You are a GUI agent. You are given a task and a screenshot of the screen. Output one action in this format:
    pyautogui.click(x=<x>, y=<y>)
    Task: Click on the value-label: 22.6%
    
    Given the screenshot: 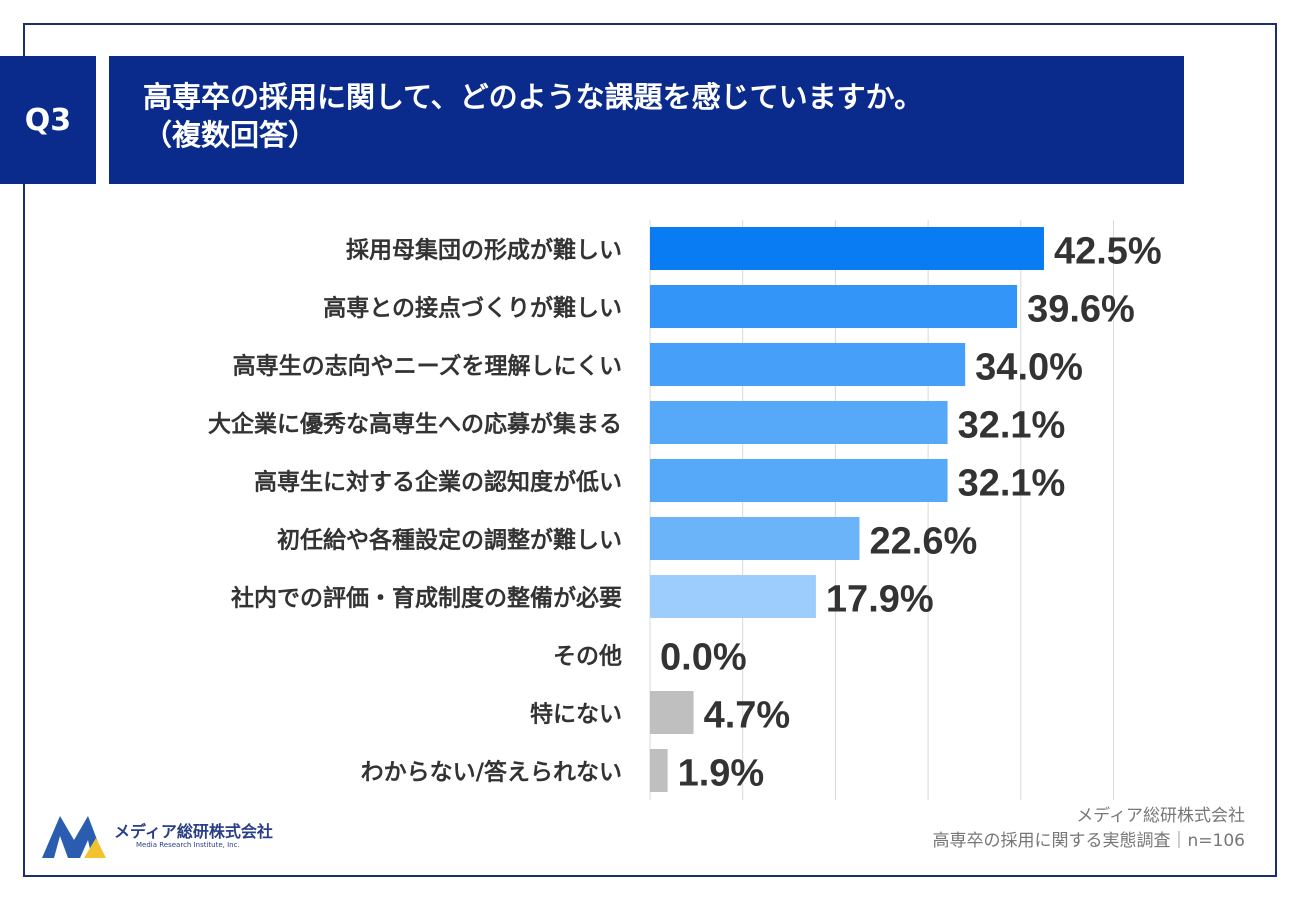 What is the action you would take?
    pyautogui.click(x=924, y=542)
    